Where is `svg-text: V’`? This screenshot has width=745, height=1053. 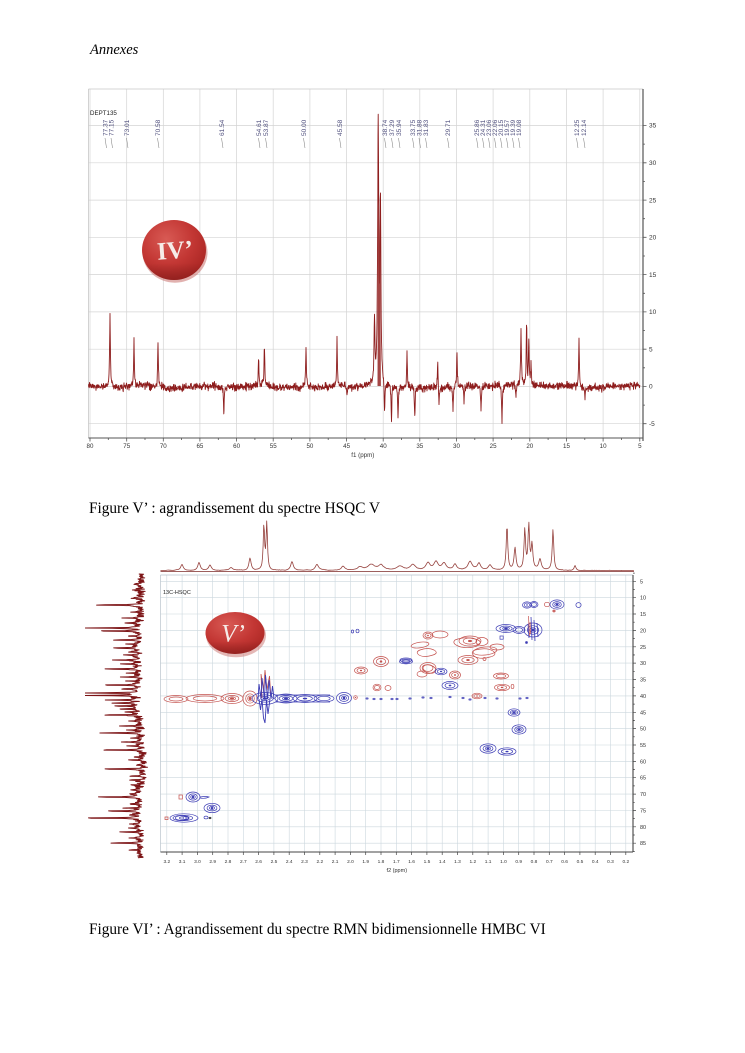
svg-text: V’ is located at coordinates (233, 634).